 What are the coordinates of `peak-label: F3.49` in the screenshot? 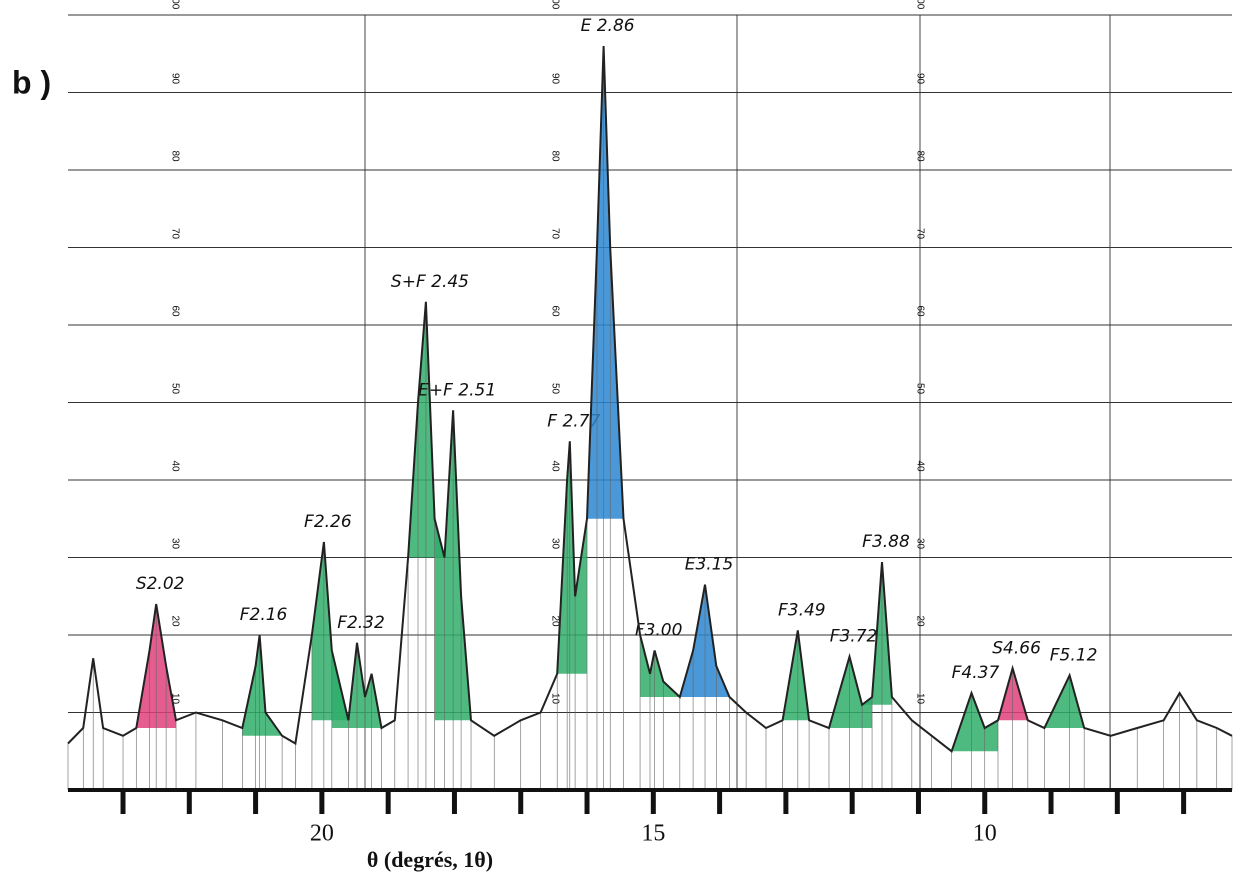 It's located at (802, 610).